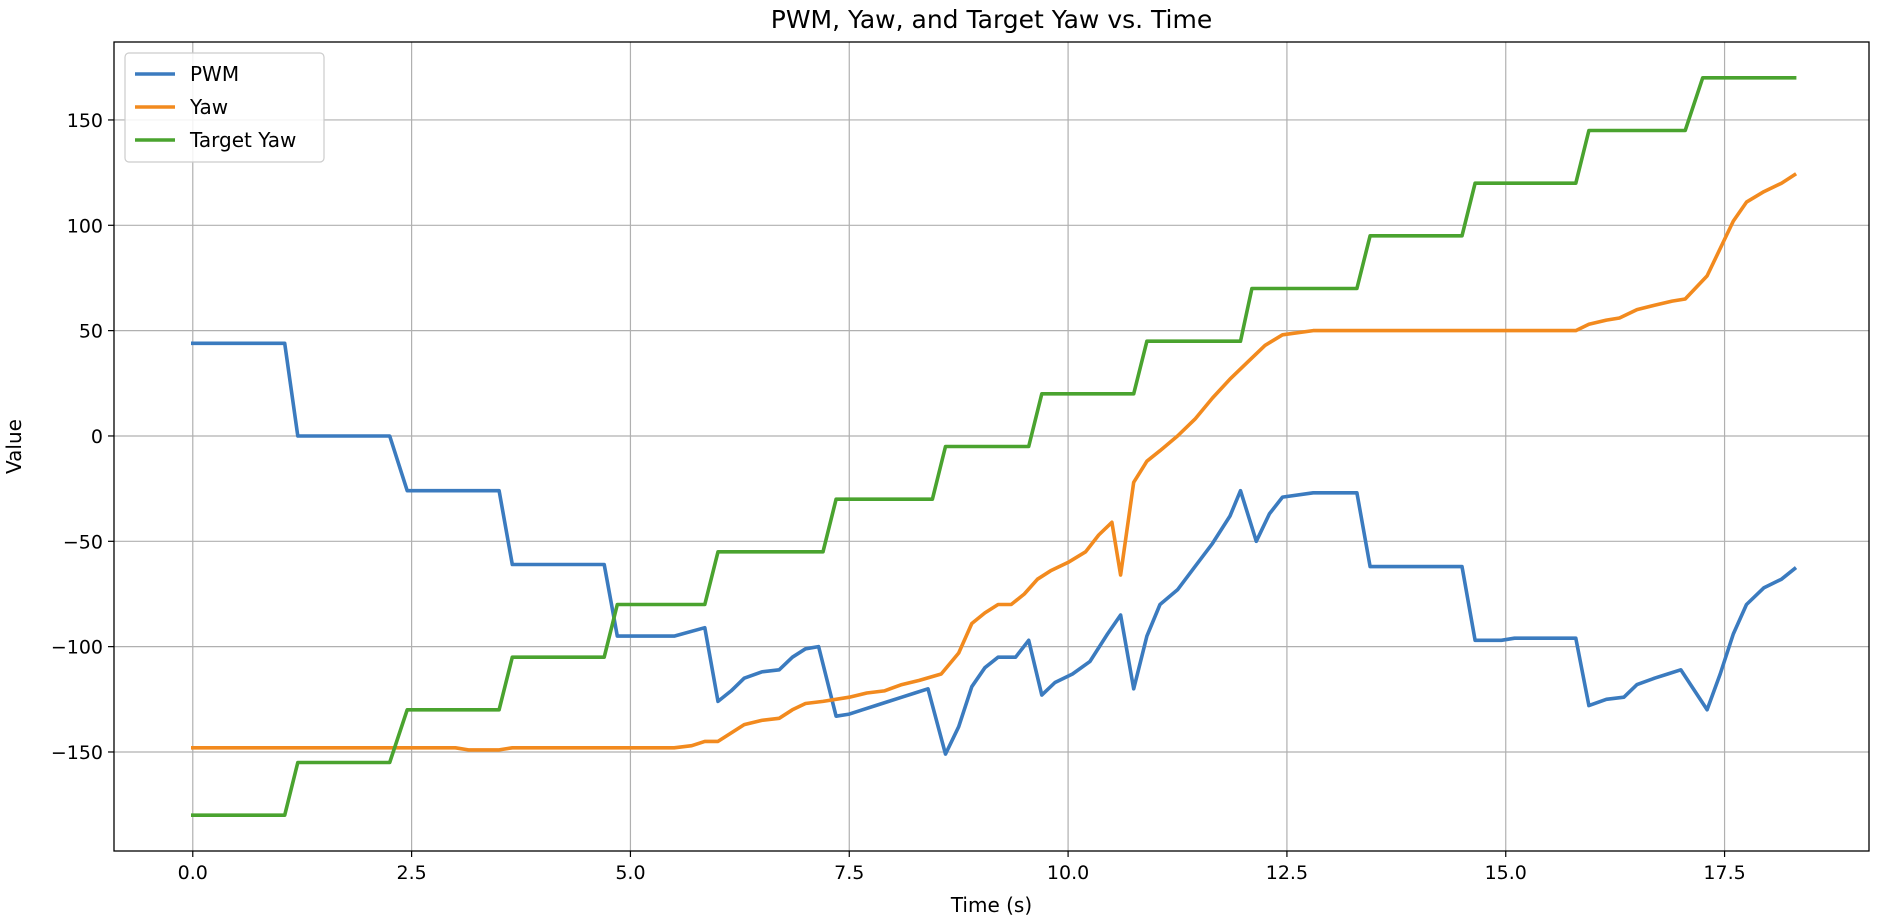 The image size is (1880, 920). I want to click on y-tick-label: 150, so click(85, 121).